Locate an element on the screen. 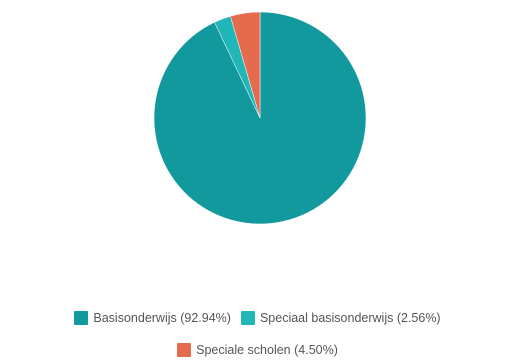 Image resolution: width=515 pixels, height=360 pixels. legend-swatch-basisonderwijs is located at coordinates (81, 318).